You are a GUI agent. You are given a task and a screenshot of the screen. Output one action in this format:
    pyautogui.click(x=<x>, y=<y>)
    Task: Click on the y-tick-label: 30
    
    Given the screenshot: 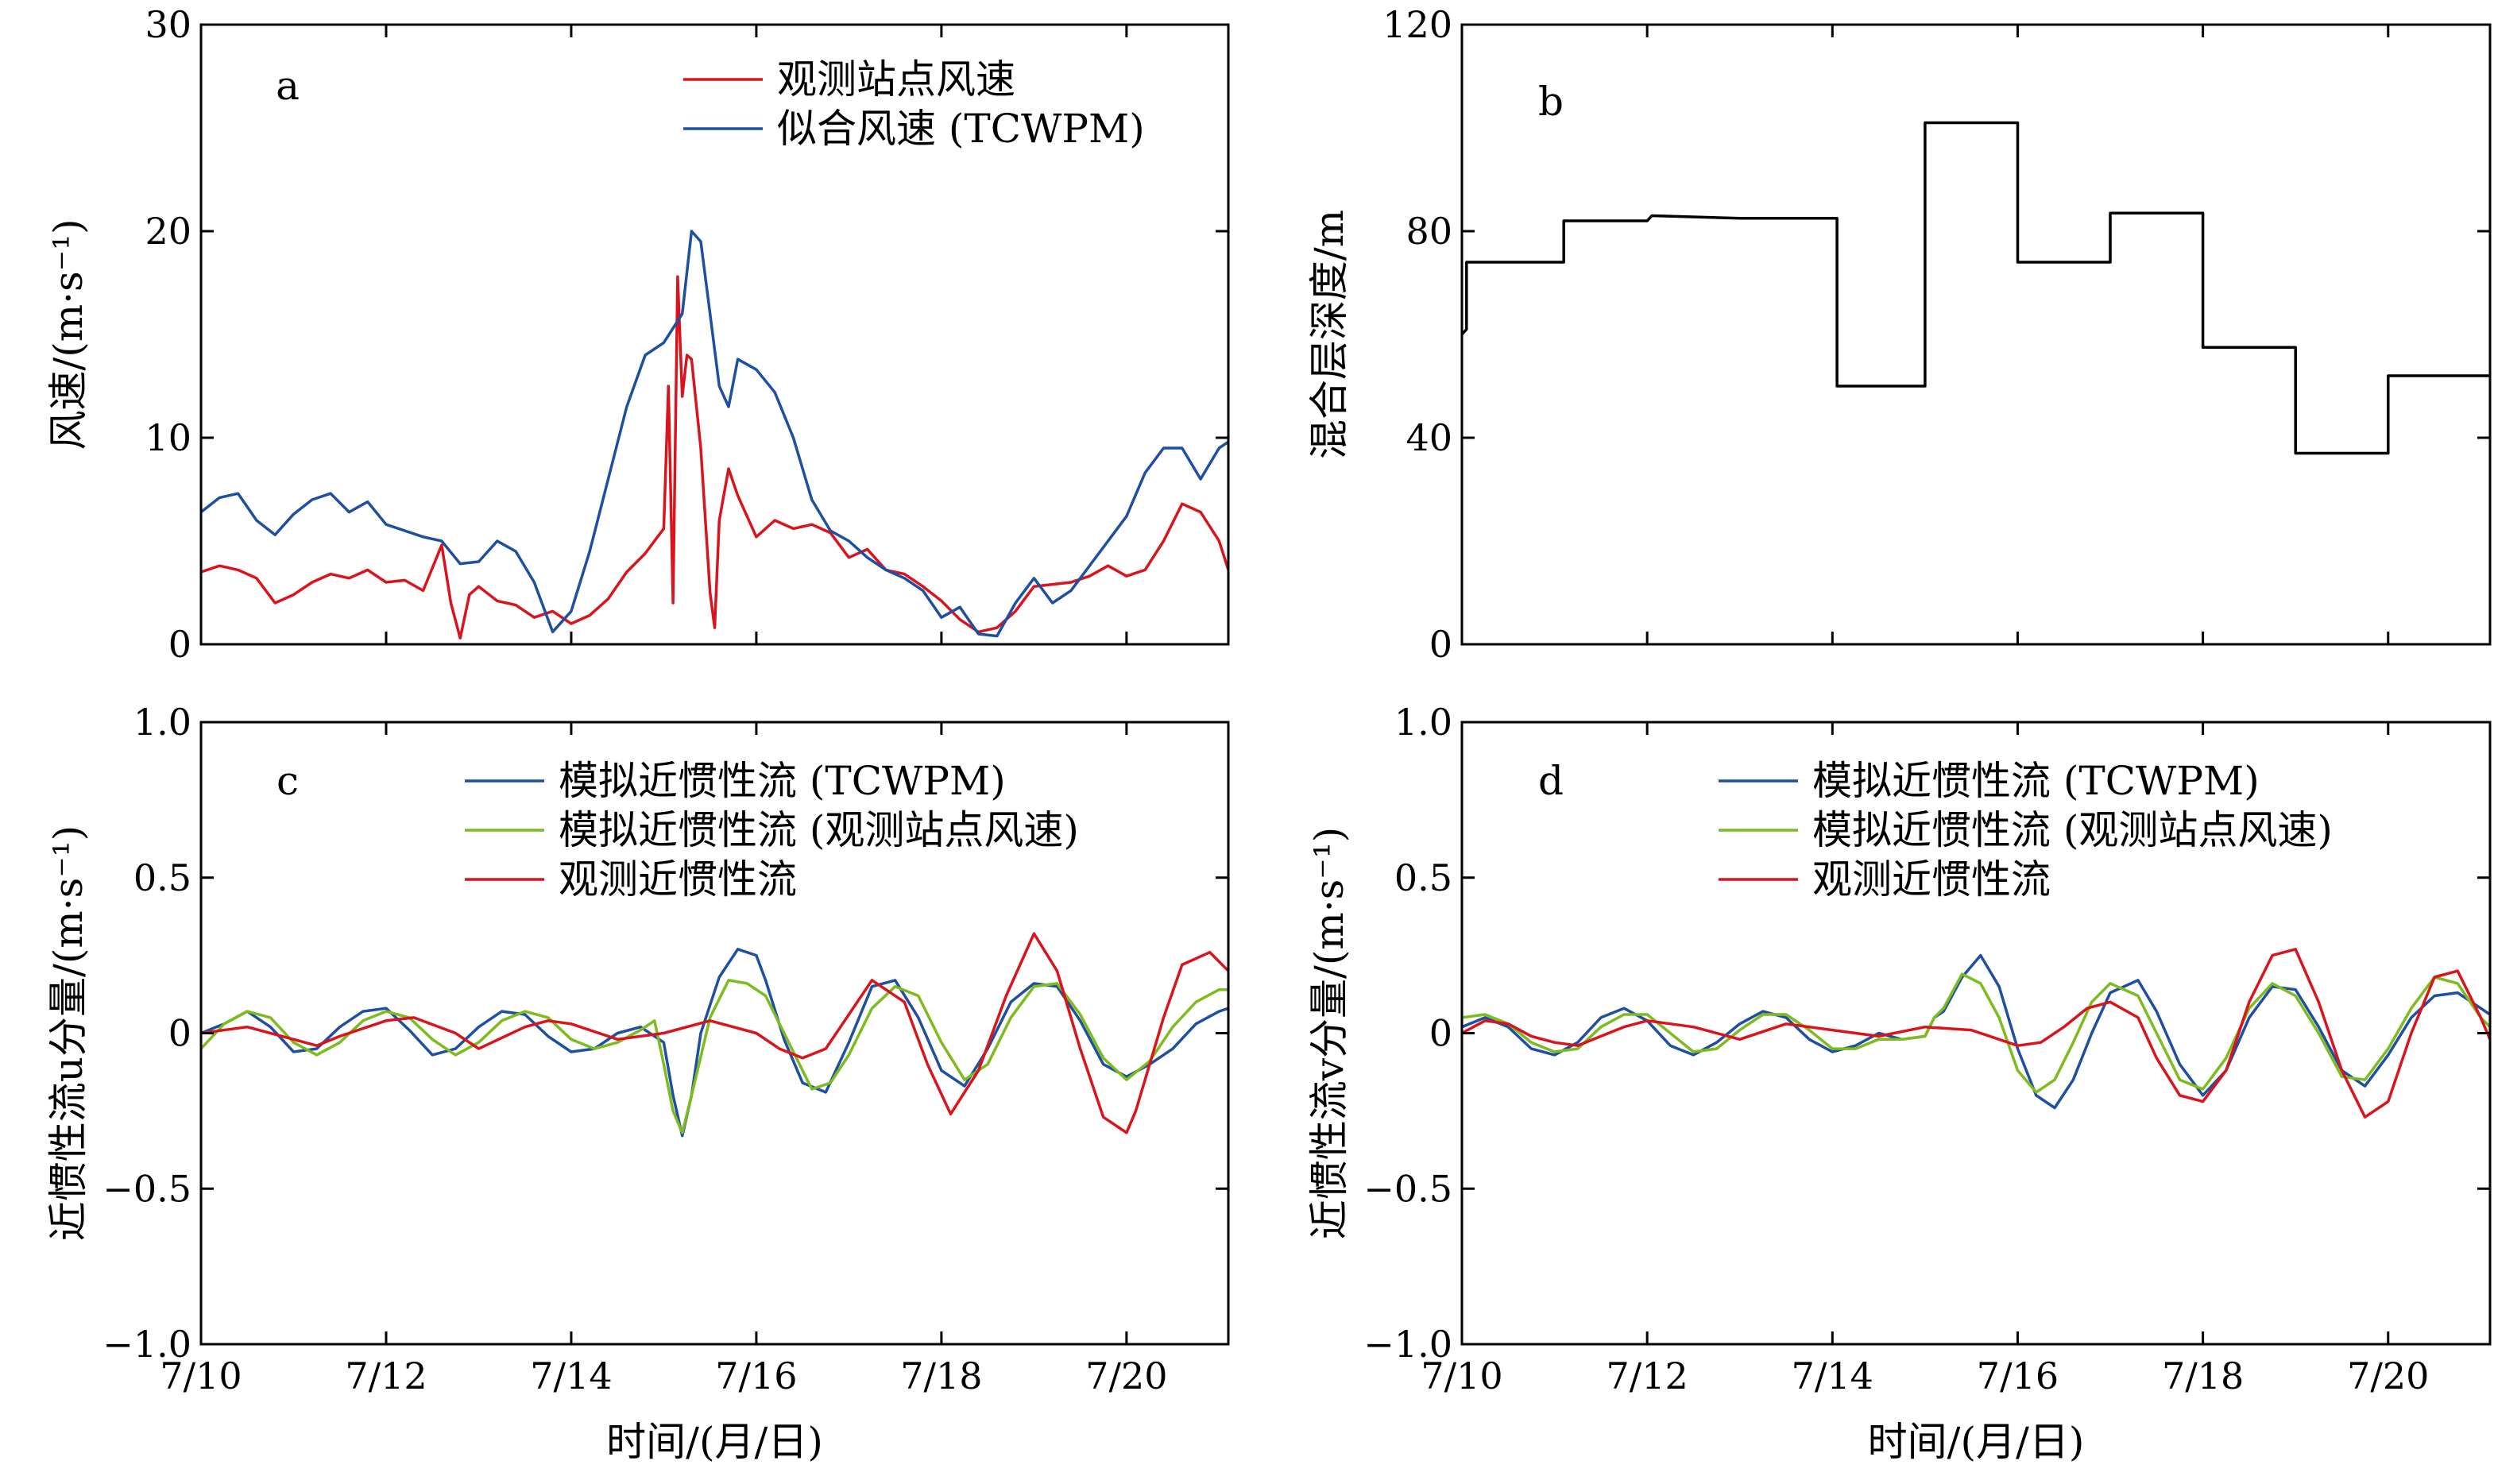 What is the action you would take?
    pyautogui.click(x=168, y=25)
    